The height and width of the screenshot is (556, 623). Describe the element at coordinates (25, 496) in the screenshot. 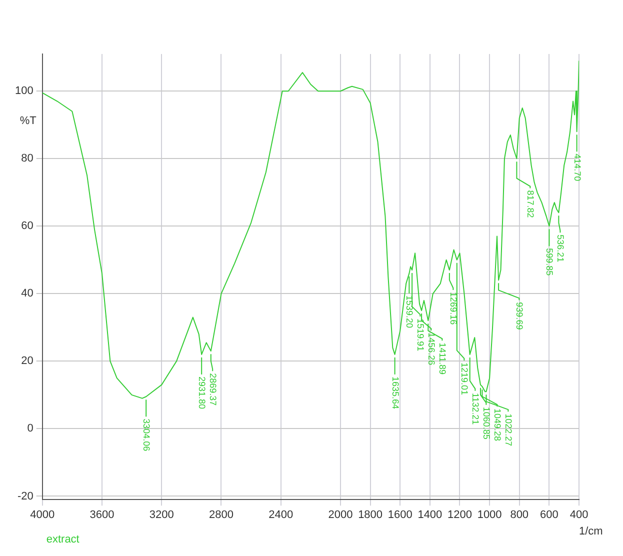

I see `y-tick-label: -20` at that location.